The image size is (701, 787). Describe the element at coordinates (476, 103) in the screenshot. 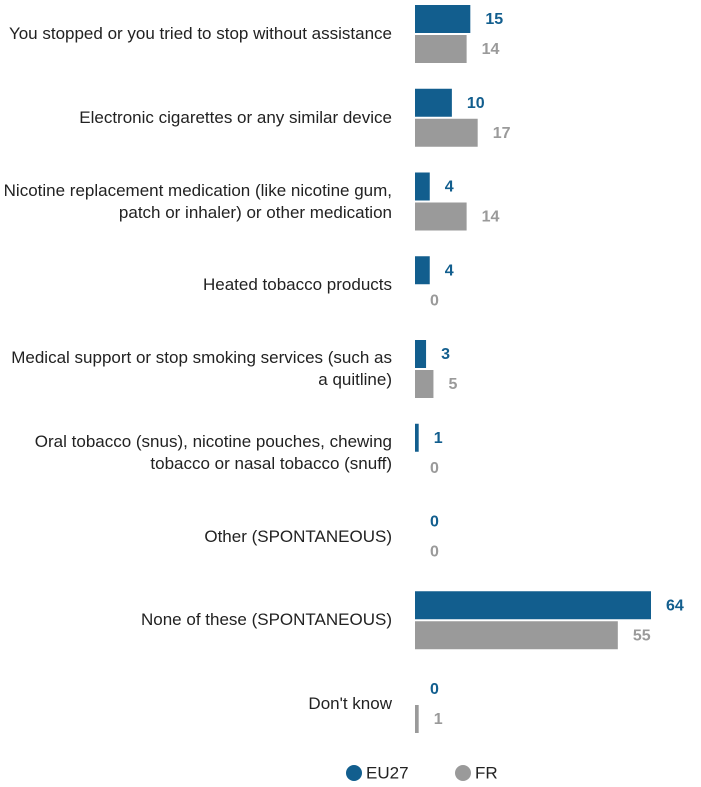

I see `value-label: 10` at that location.